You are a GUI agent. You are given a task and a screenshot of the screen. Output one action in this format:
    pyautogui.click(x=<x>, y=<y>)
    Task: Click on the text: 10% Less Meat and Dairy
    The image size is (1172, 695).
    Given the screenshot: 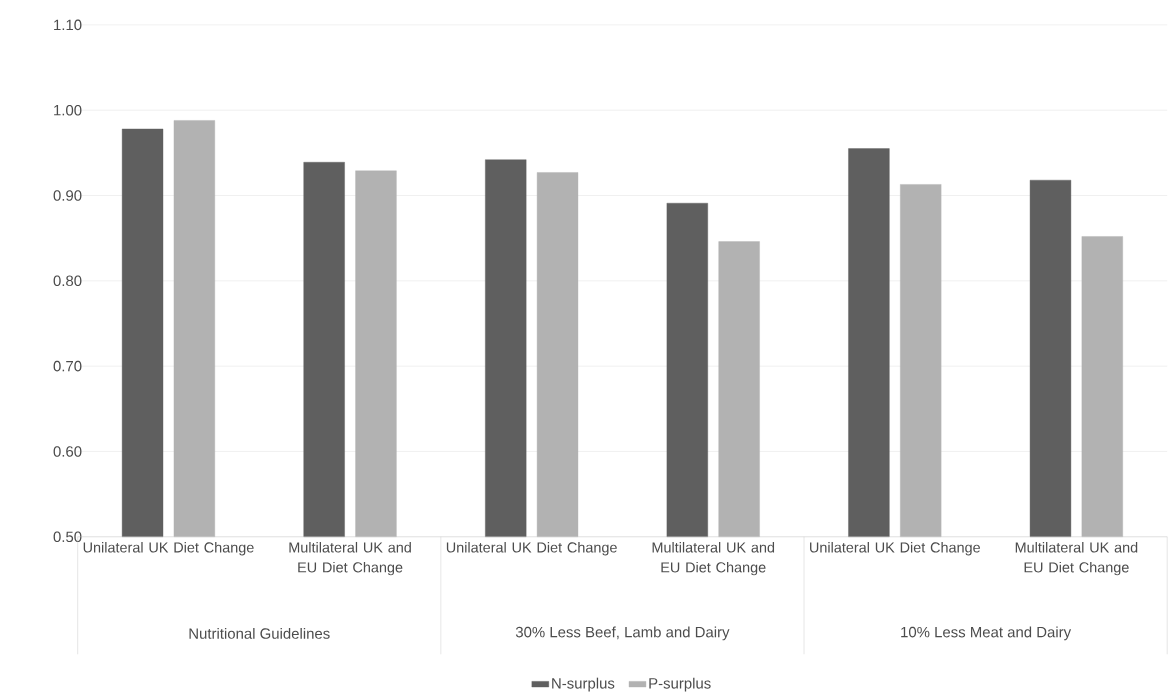 What is the action you would take?
    pyautogui.click(x=986, y=633)
    